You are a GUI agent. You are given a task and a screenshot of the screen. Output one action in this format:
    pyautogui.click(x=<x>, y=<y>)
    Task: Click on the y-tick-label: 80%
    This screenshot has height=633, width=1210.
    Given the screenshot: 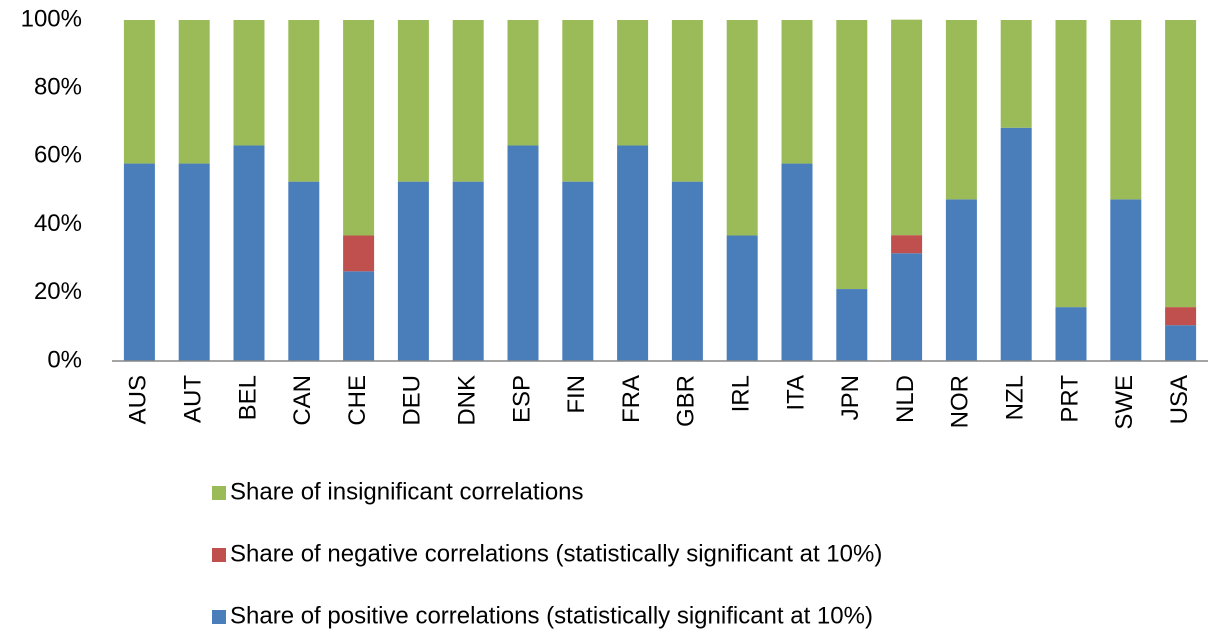 What is the action you would take?
    pyautogui.click(x=58, y=87)
    